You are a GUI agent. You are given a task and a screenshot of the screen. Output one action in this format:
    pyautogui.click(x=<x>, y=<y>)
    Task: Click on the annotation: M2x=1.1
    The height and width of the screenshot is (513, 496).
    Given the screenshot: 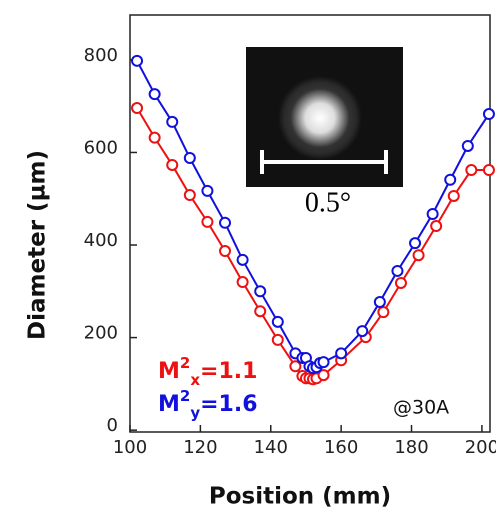 What is the action you would take?
    pyautogui.click(x=207, y=371)
    